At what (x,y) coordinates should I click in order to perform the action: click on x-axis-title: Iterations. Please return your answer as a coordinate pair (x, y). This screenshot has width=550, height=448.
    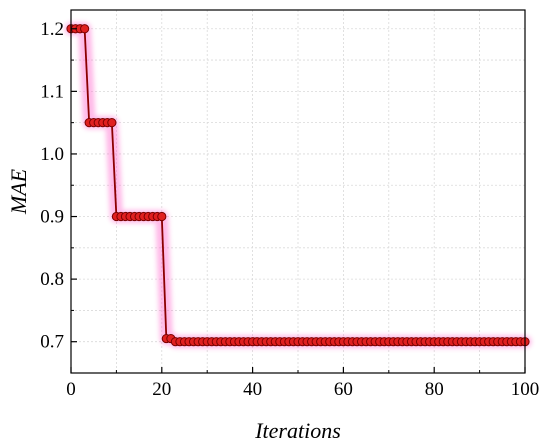
    Looking at the image, I should click on (297, 430).